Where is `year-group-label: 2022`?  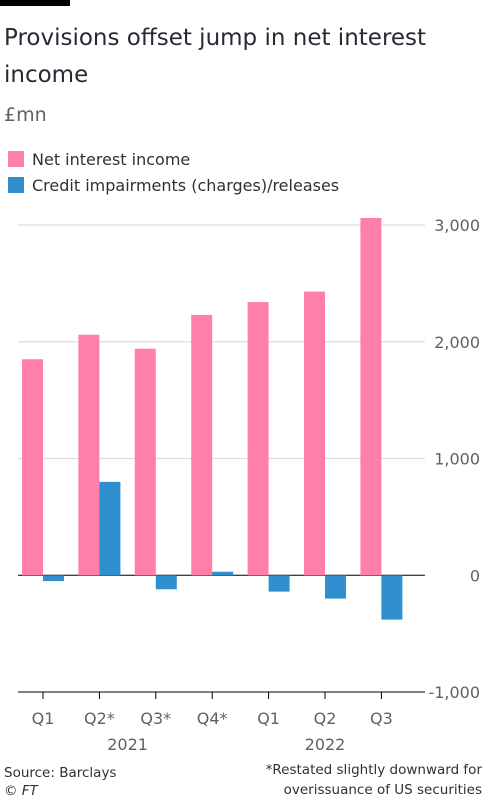 year-group-label: 2022 is located at coordinates (325, 744).